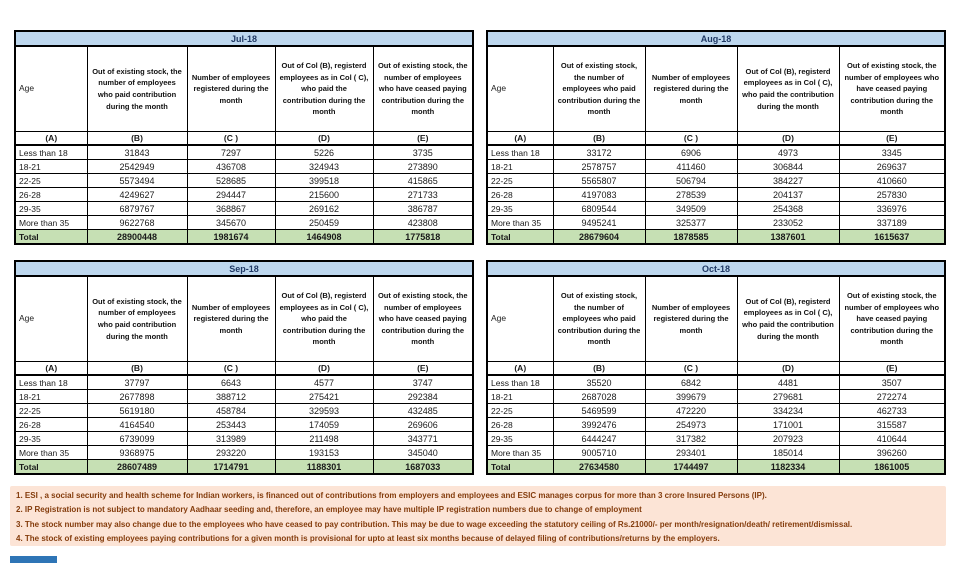 Image resolution: width=954 pixels, height=564 pixels. Describe the element at coordinates (244, 38) in the screenshot. I see `month-title: Jul-18` at that location.